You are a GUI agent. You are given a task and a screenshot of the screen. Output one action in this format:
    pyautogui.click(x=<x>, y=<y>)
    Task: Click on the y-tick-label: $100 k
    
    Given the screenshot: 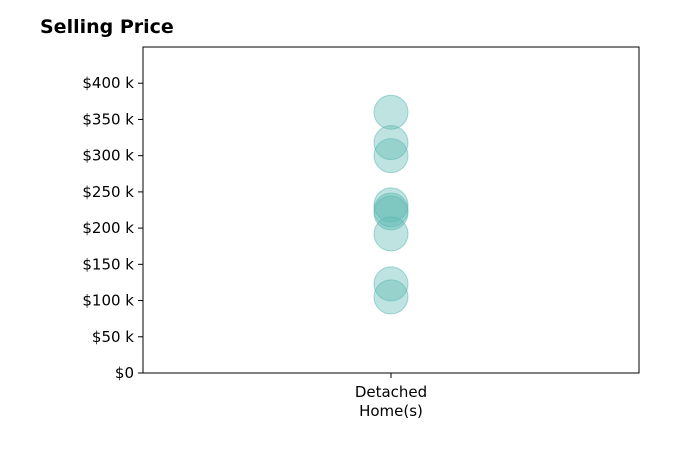 What is the action you would take?
    pyautogui.click(x=108, y=301)
    